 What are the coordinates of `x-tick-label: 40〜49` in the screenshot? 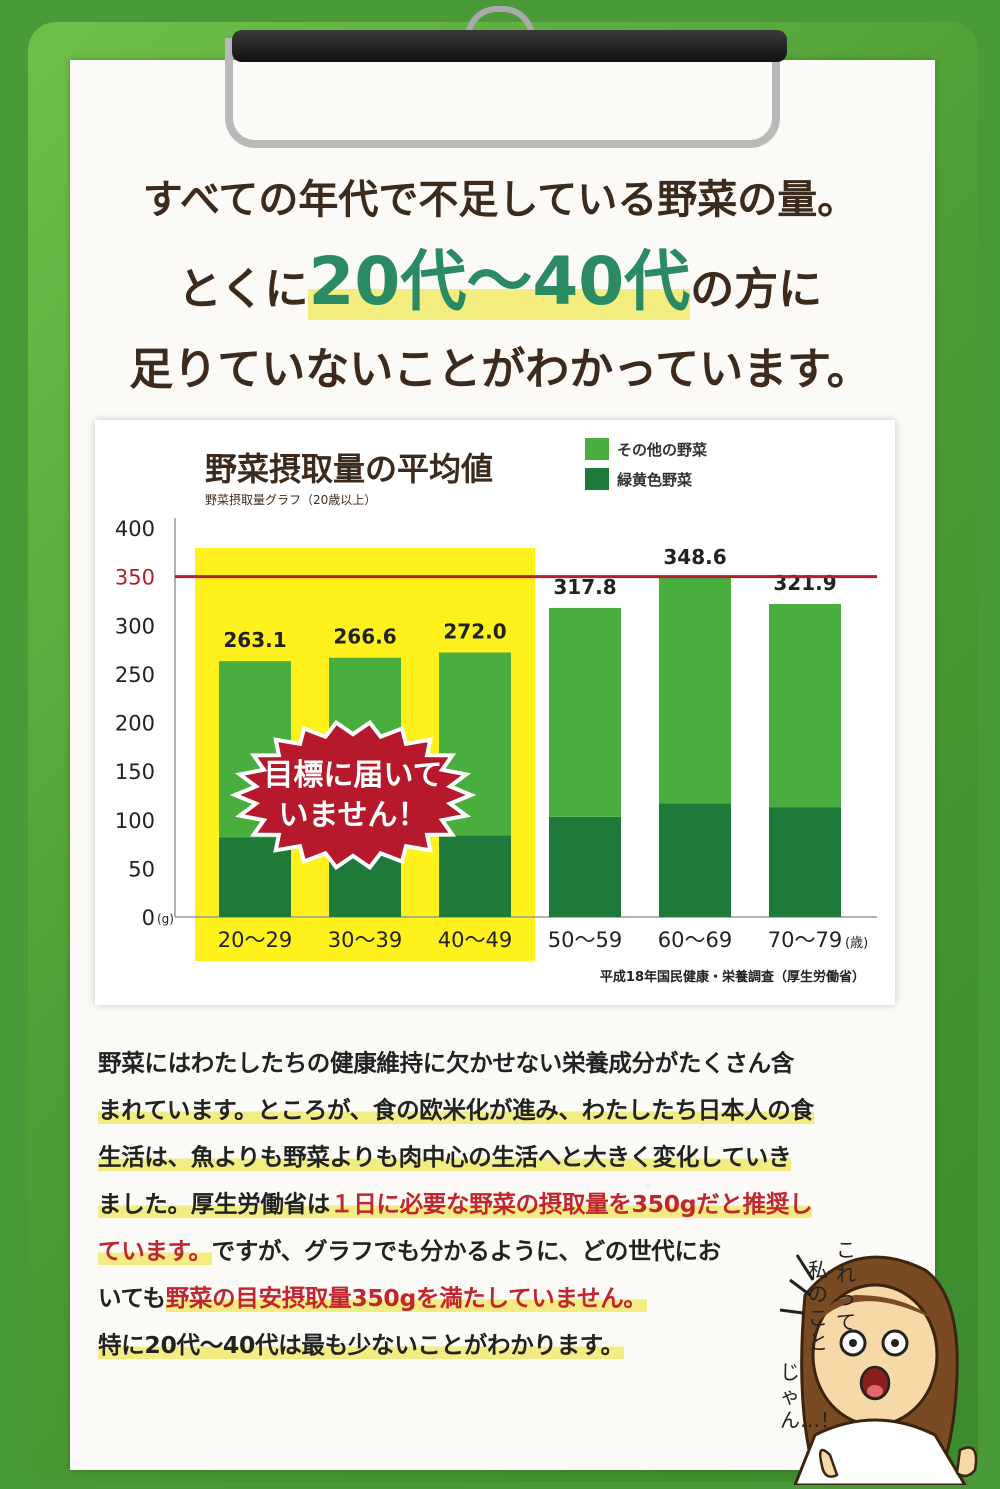 It's located at (475, 940).